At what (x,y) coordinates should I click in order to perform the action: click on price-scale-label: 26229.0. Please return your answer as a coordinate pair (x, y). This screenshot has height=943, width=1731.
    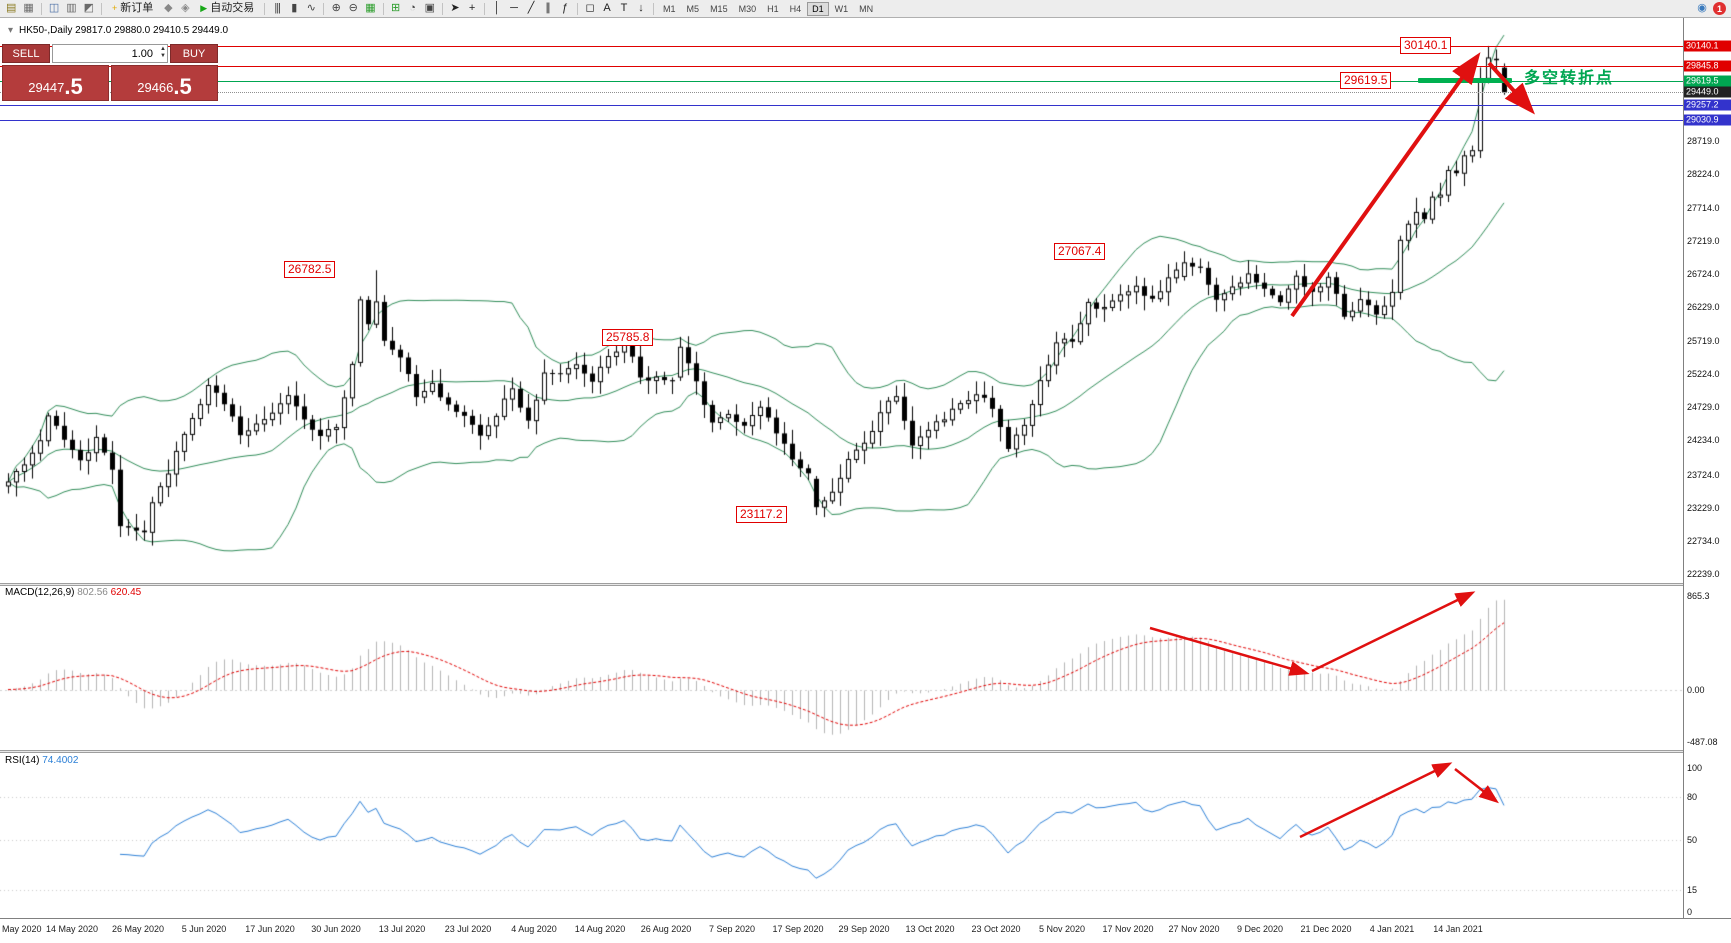
    Looking at the image, I should click on (1703, 307).